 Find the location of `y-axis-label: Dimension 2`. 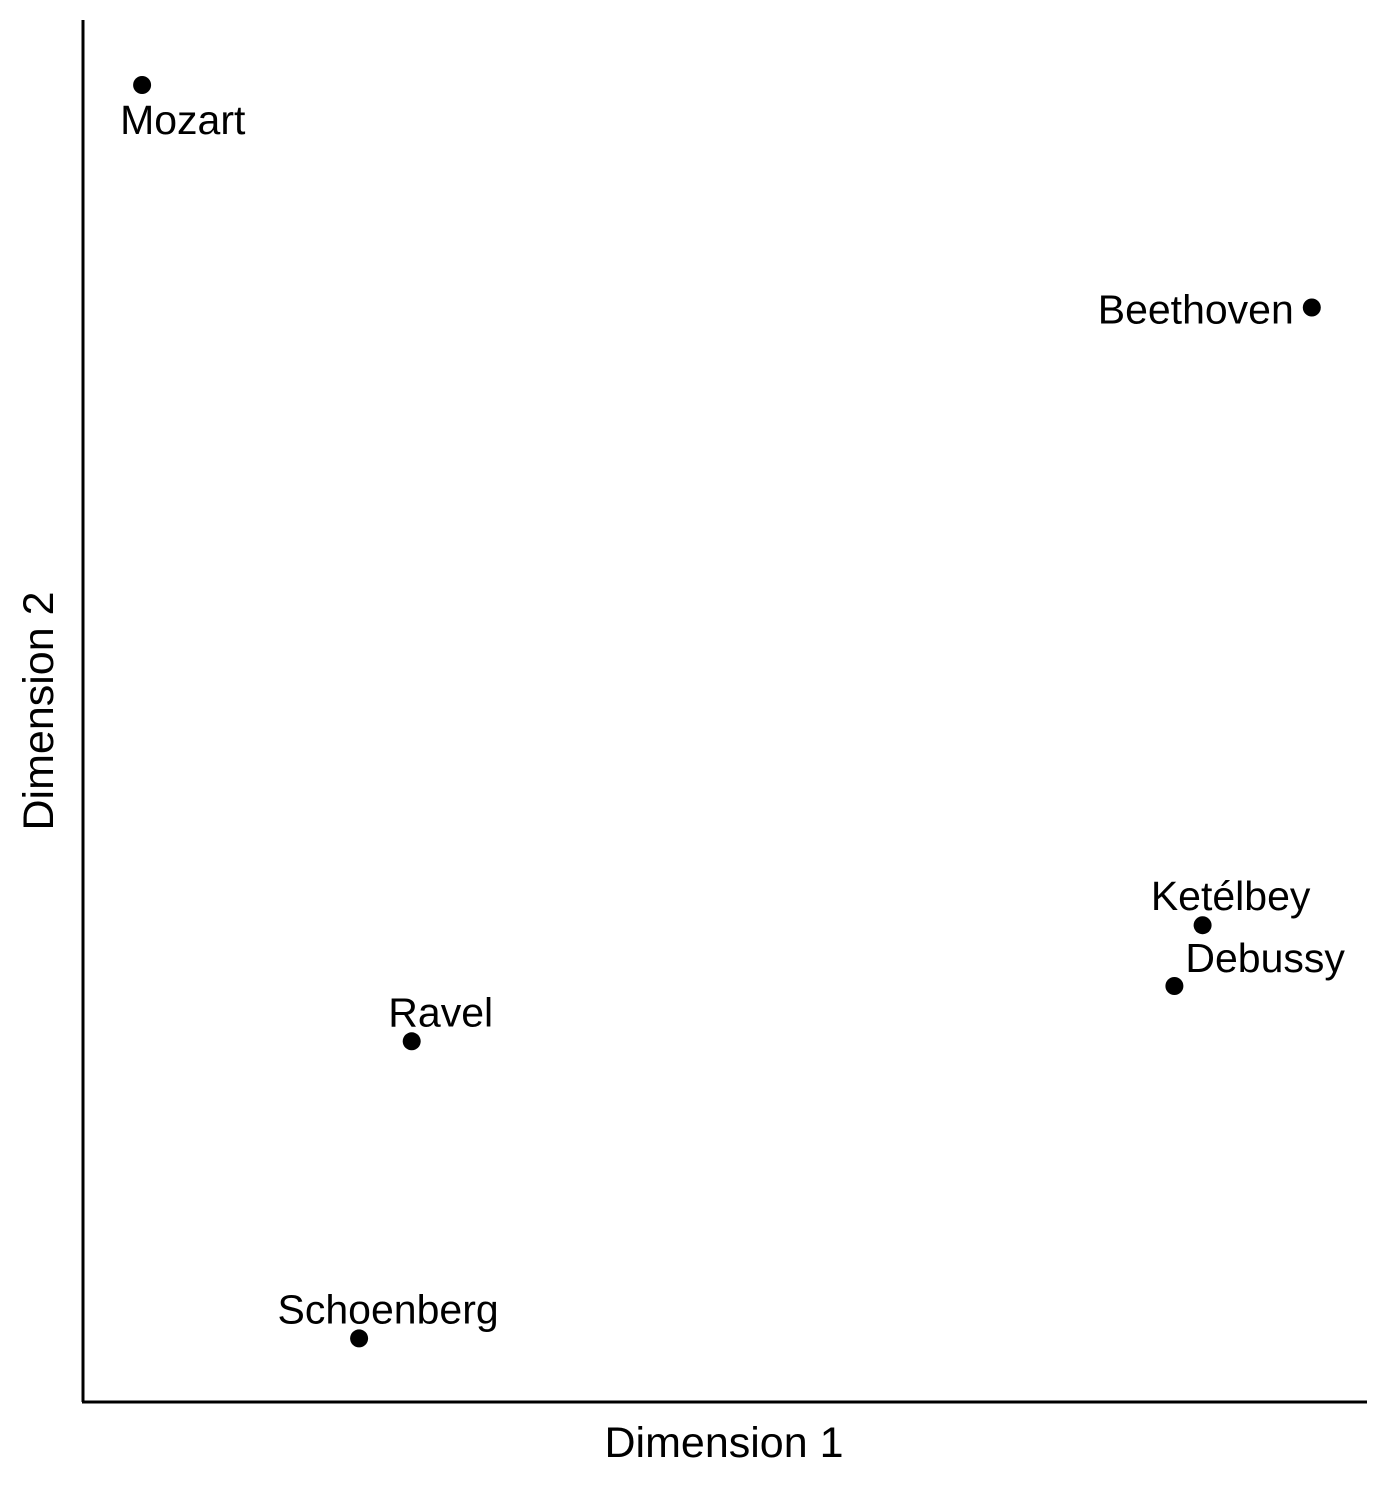

y-axis-label: Dimension 2 is located at coordinates (39, 711).